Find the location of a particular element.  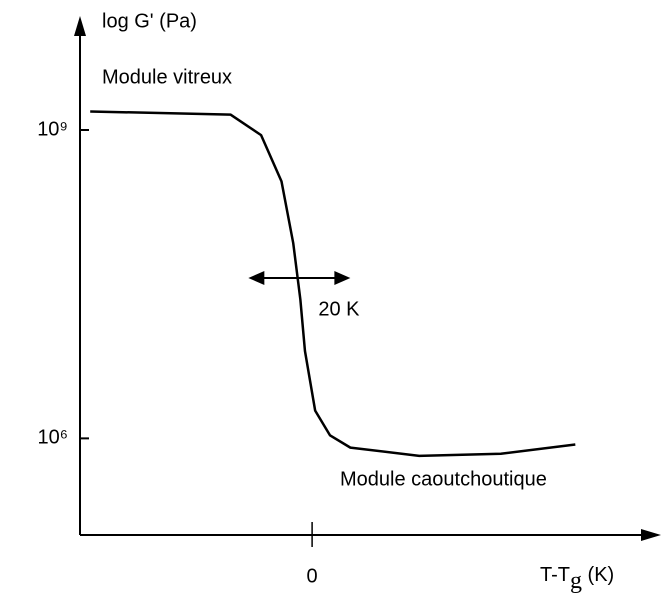

y-tick-label: 10⁶ is located at coordinates (53, 438).